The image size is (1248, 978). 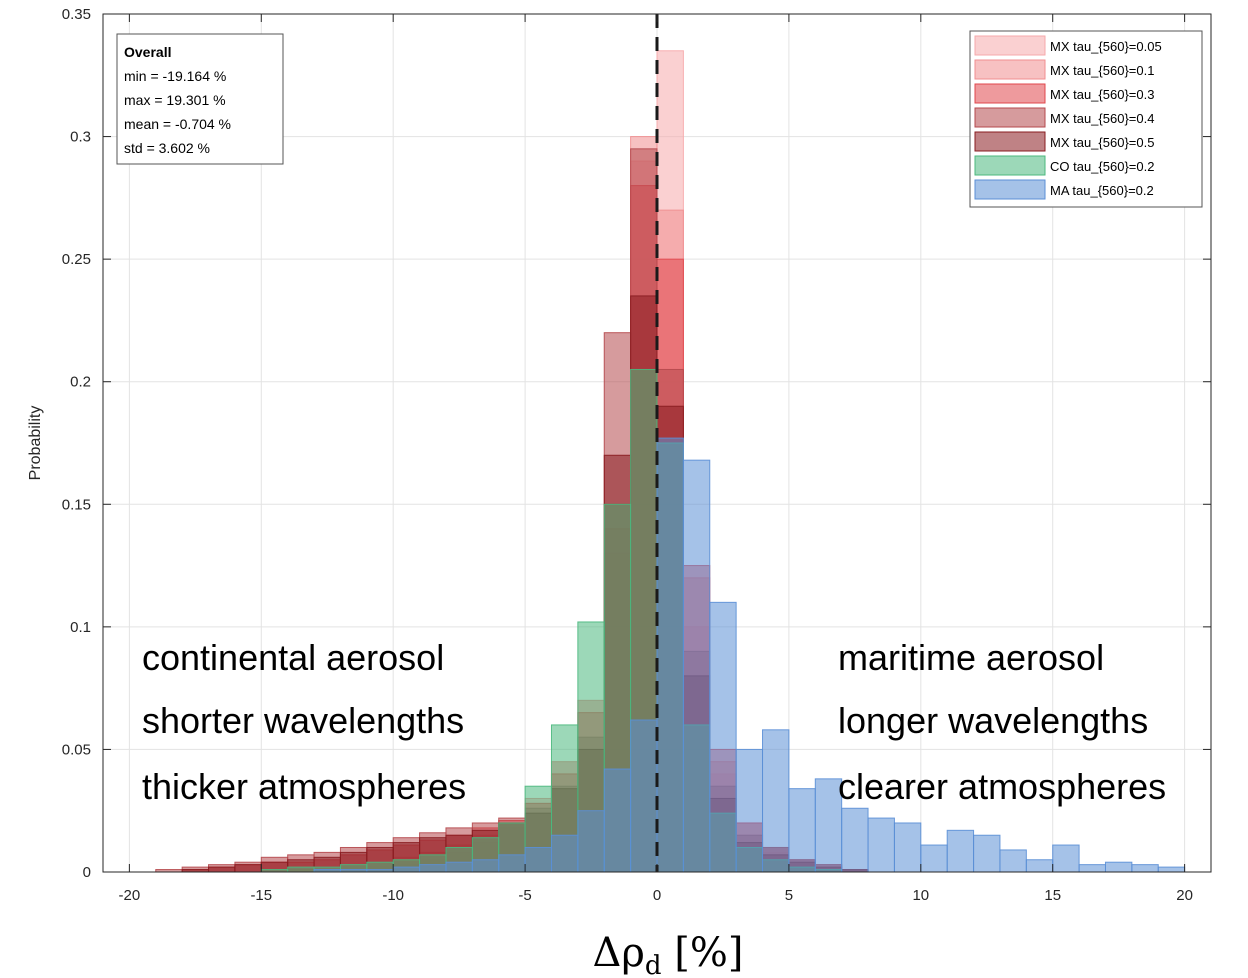 What do you see at coordinates (619, 953) in the screenshot?
I see `x-axis-label-main: Δρ` at bounding box center [619, 953].